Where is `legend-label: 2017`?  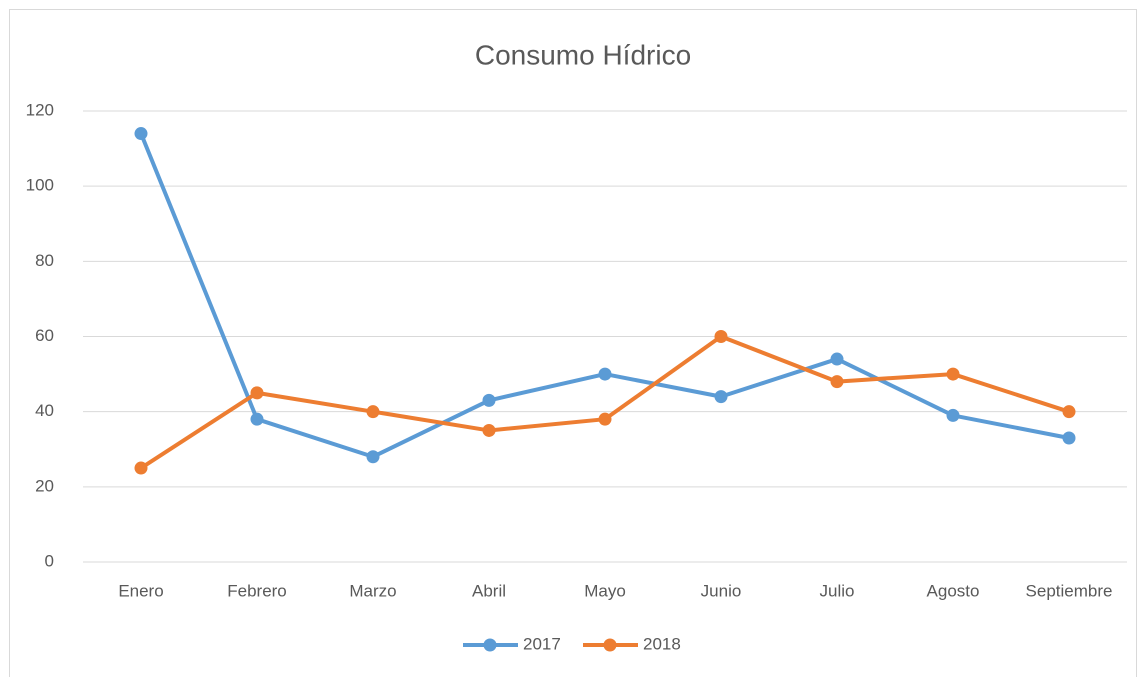 legend-label: 2017 is located at coordinates (542, 643).